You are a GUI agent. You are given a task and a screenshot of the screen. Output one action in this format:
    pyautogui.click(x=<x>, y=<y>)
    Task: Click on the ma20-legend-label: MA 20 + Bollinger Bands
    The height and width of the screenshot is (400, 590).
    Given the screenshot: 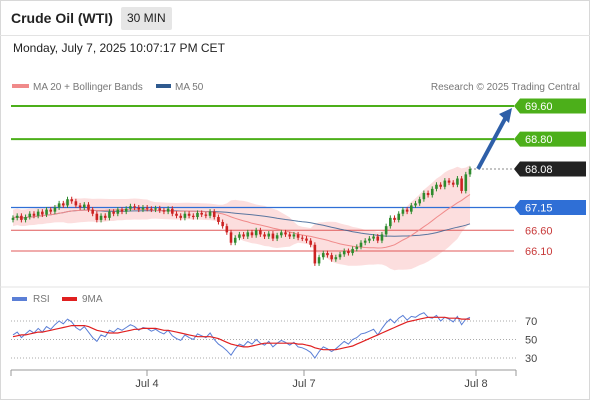 What is the action you would take?
    pyautogui.click(x=88, y=87)
    